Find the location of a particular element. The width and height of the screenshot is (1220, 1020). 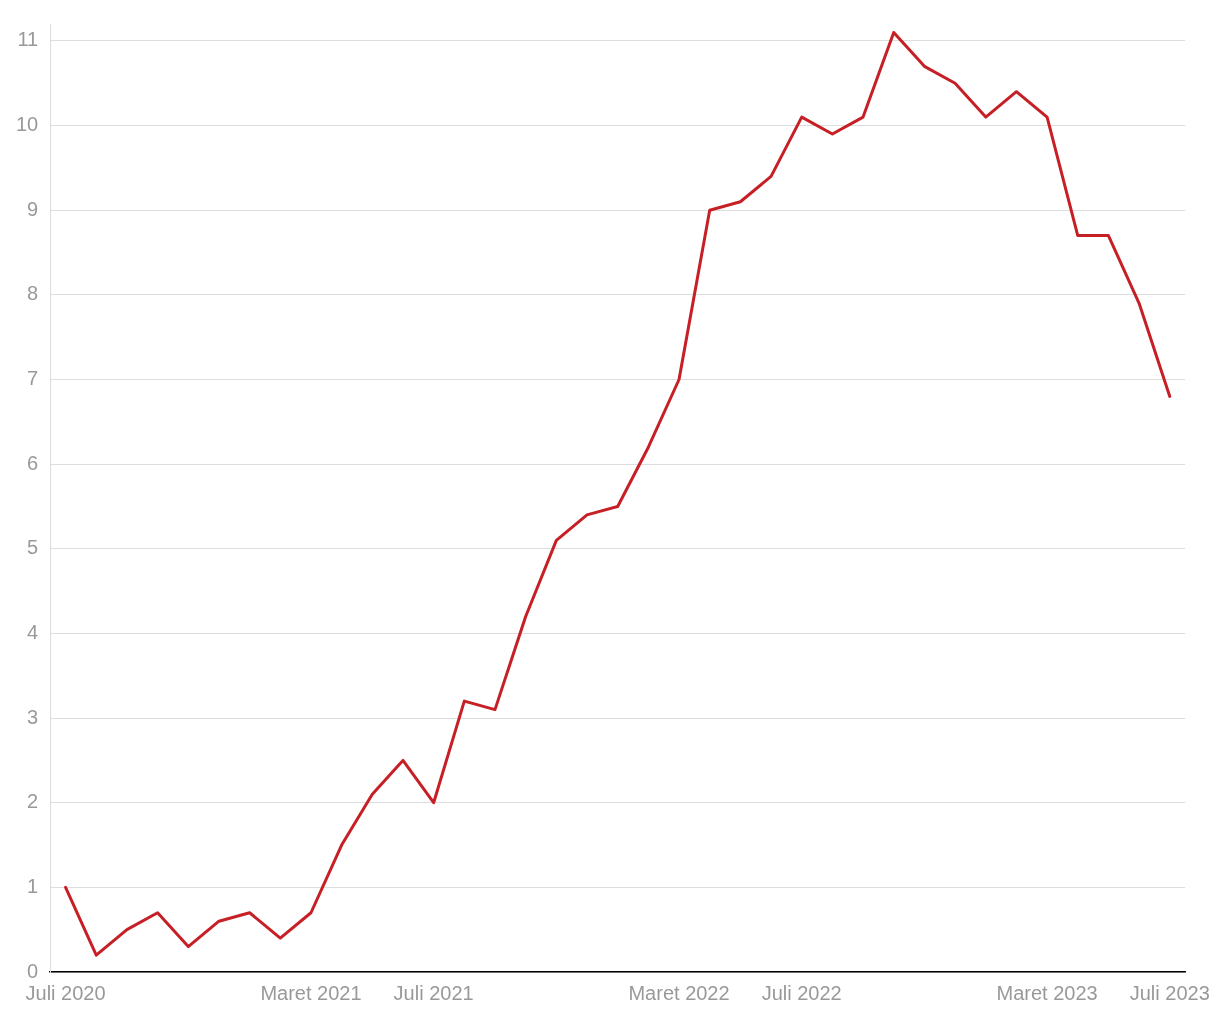

x-tick-label: Maret 2021 is located at coordinates (311, 992).